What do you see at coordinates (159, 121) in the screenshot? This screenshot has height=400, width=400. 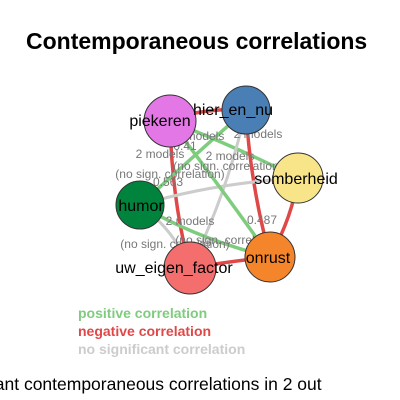 I see `node-label-piekeren: piekeren` at bounding box center [159, 121].